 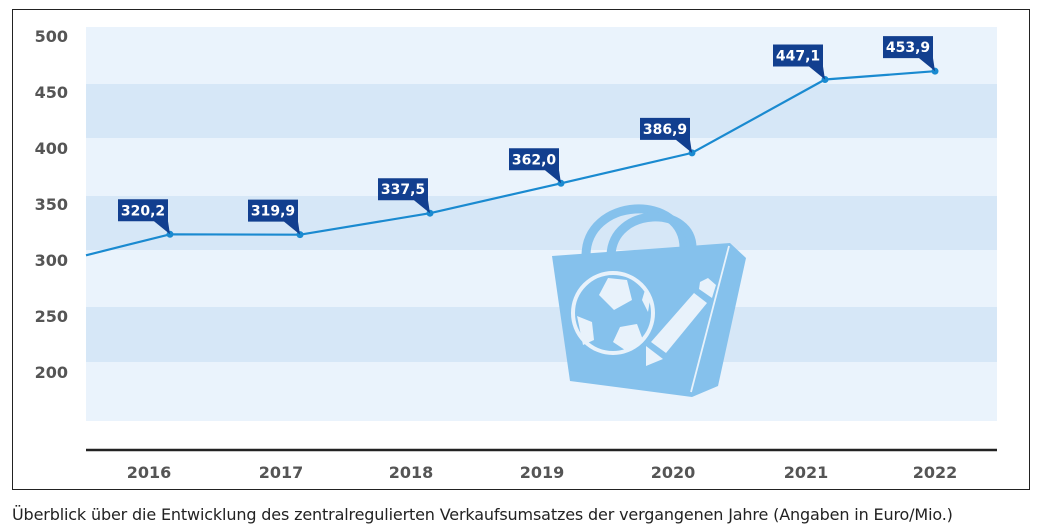 I want to click on x-tick-label: 2021, so click(x=806, y=472).